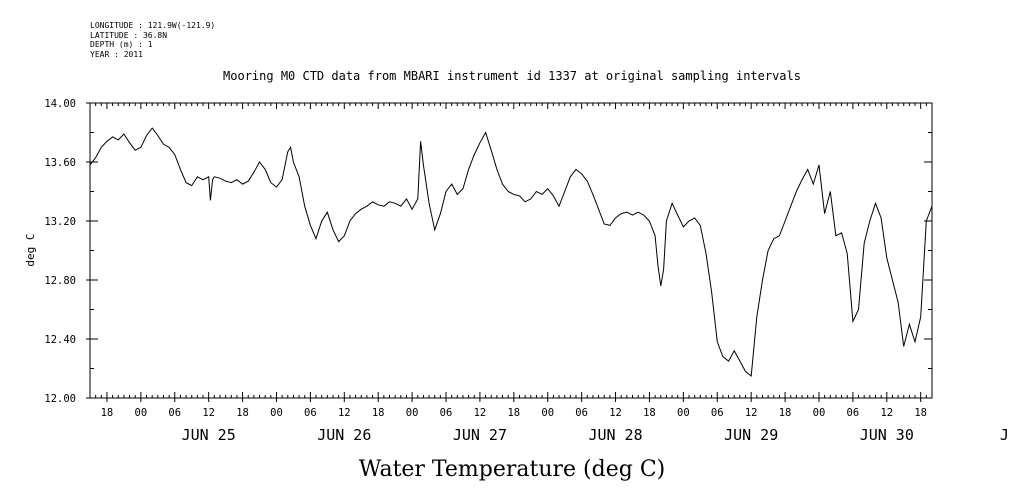 The width and height of the screenshot is (1009, 504). I want to click on y-tick-labels: 12.00 12.40 12.80 13.20 13.60 14.00, so click(60, 251).